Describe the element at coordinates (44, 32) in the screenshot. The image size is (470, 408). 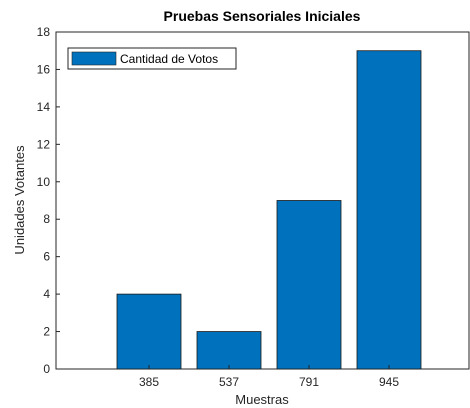
I see `y-tick-label: 18` at that location.